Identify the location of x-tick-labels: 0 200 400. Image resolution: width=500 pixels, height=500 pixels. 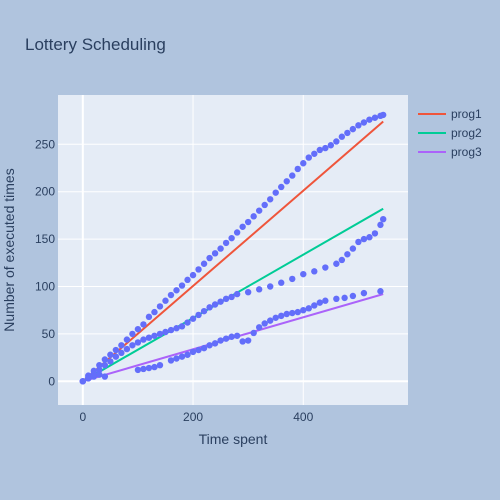
(196, 417).